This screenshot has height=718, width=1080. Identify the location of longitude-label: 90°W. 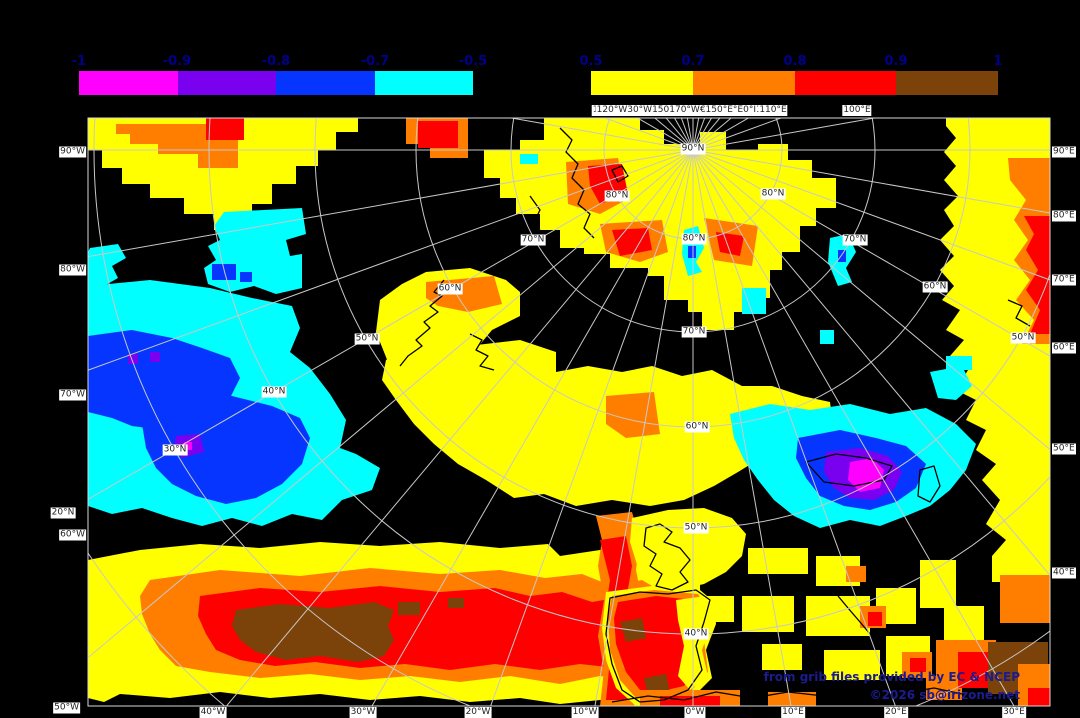
(72, 152).